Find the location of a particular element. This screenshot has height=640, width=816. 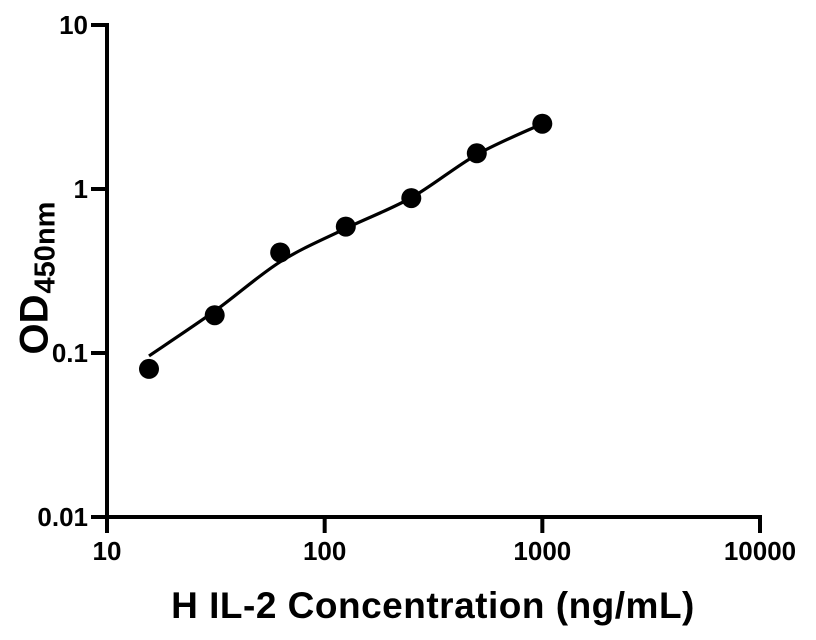

x-axis-label: H IL-2 Concentration (ng/mL) is located at coordinates (433, 605).